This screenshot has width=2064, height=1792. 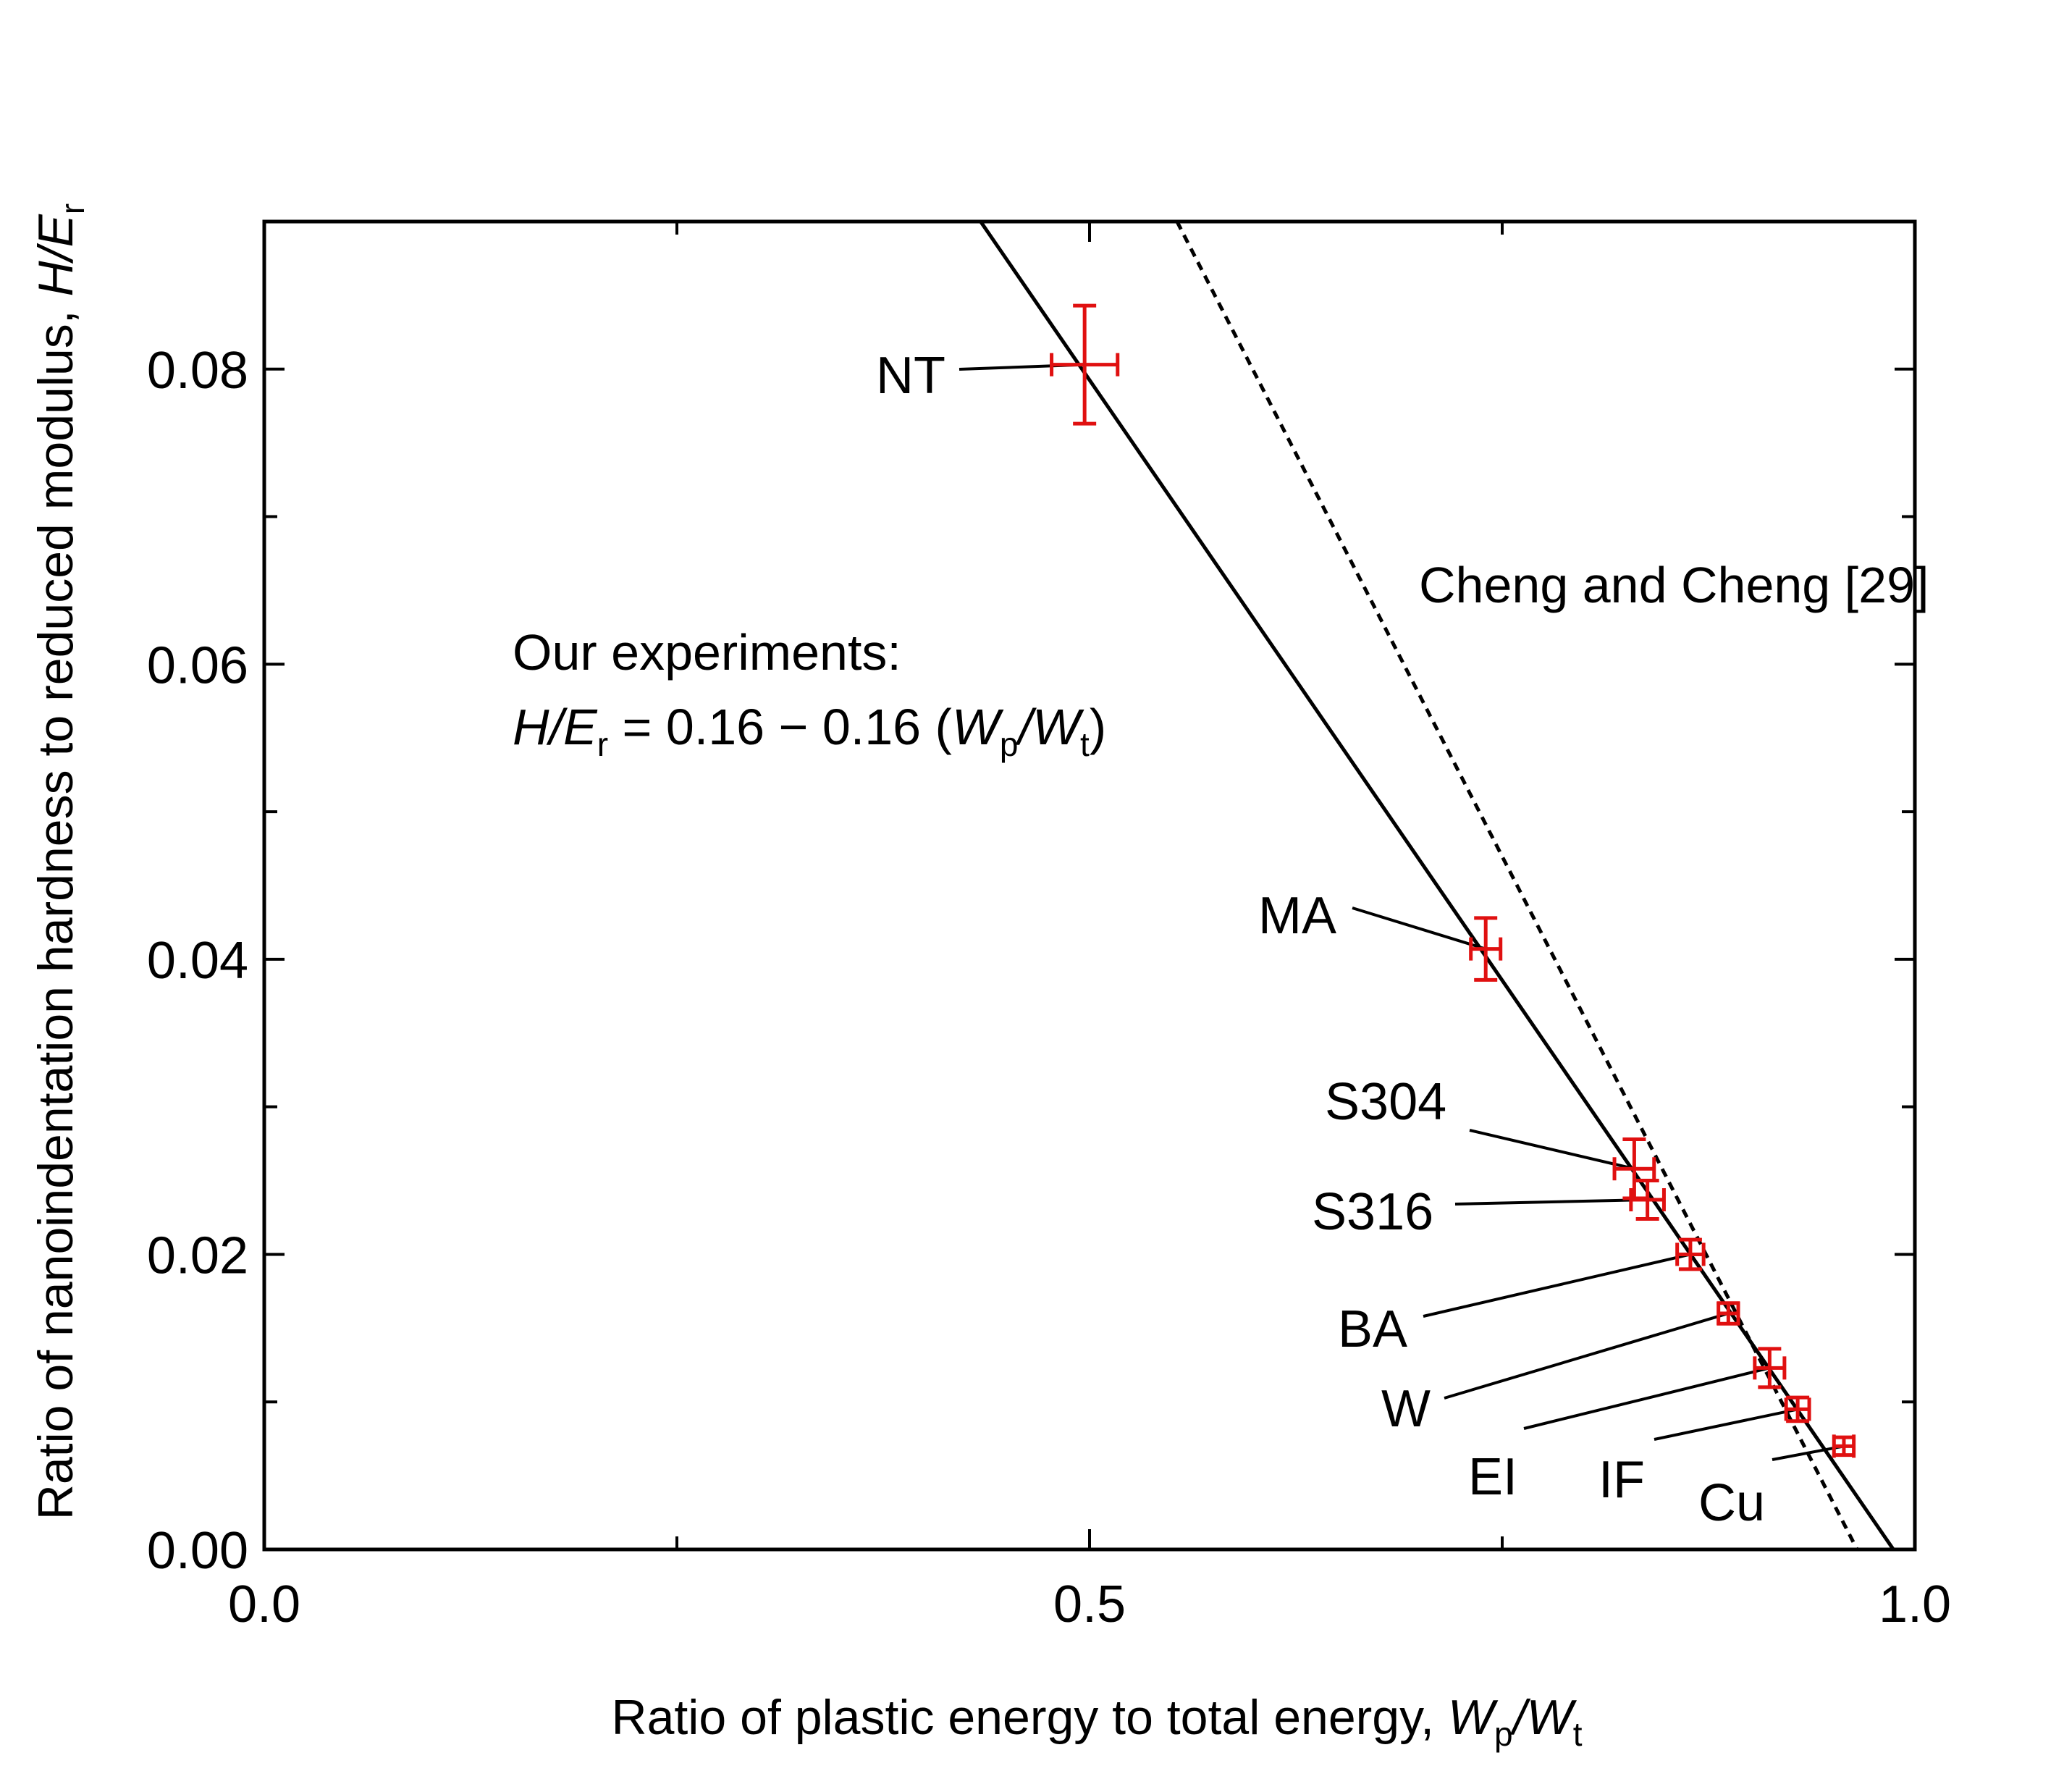 I want to click on leader-line-cu, so click(x=1808, y=1452).